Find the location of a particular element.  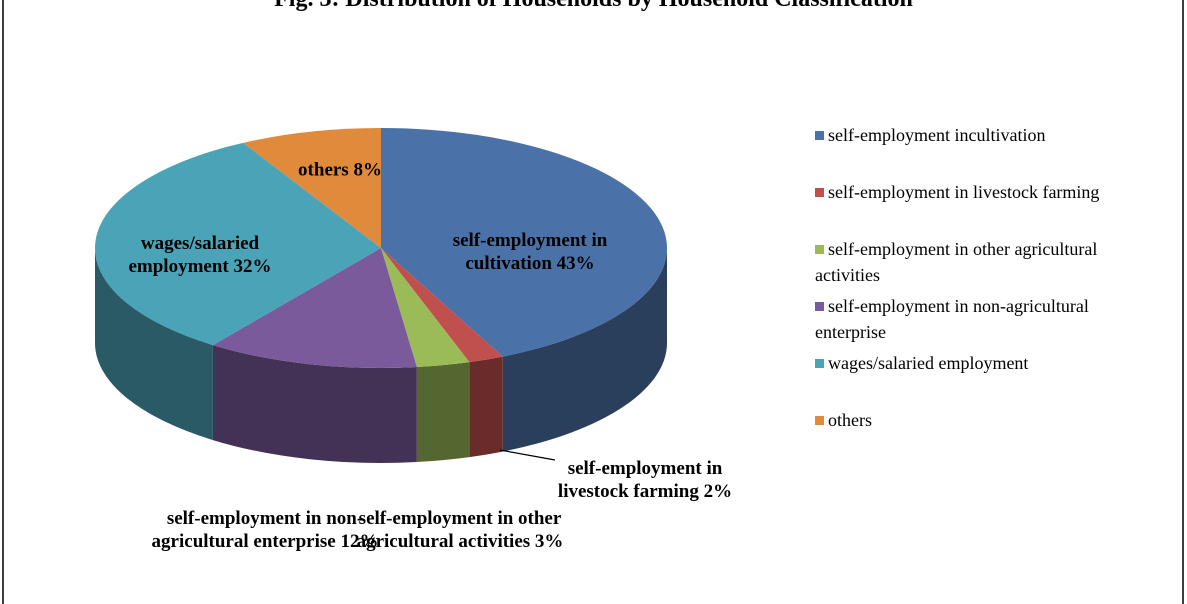

data-label-value: 8% is located at coordinates (367, 170).